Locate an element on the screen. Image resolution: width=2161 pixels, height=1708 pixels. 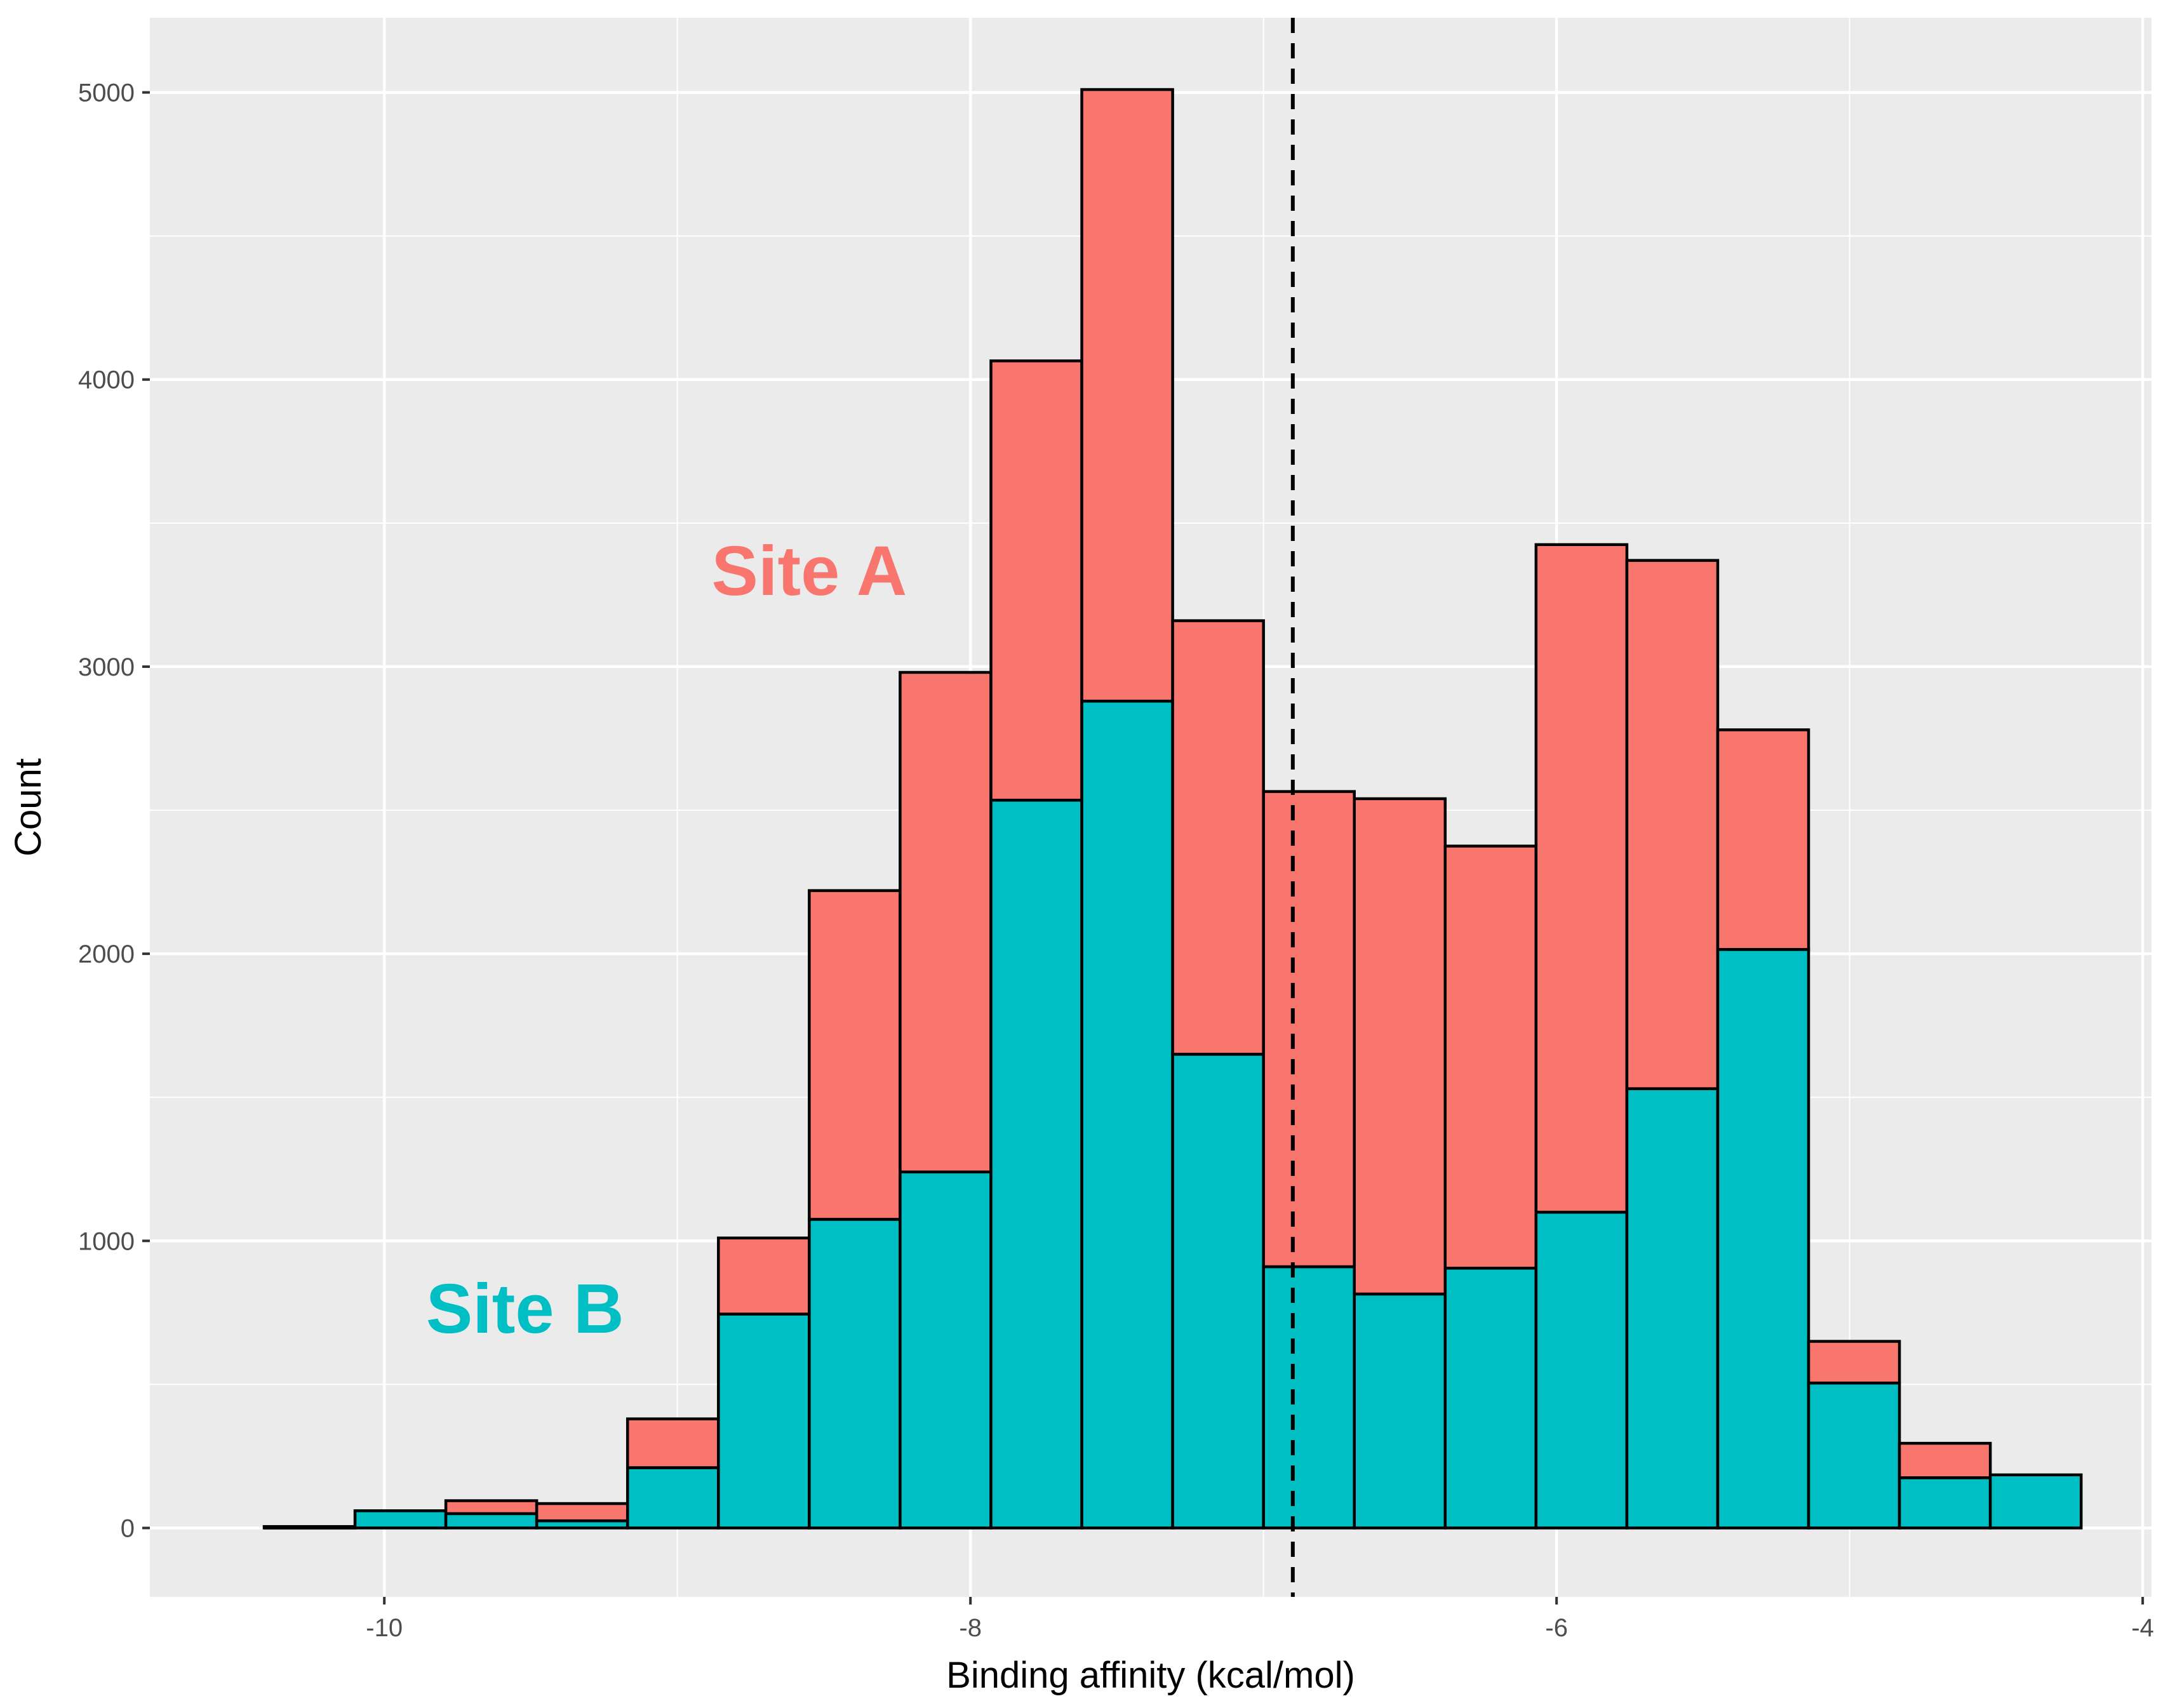
y-tick-label: 1000 is located at coordinates (106, 1241).